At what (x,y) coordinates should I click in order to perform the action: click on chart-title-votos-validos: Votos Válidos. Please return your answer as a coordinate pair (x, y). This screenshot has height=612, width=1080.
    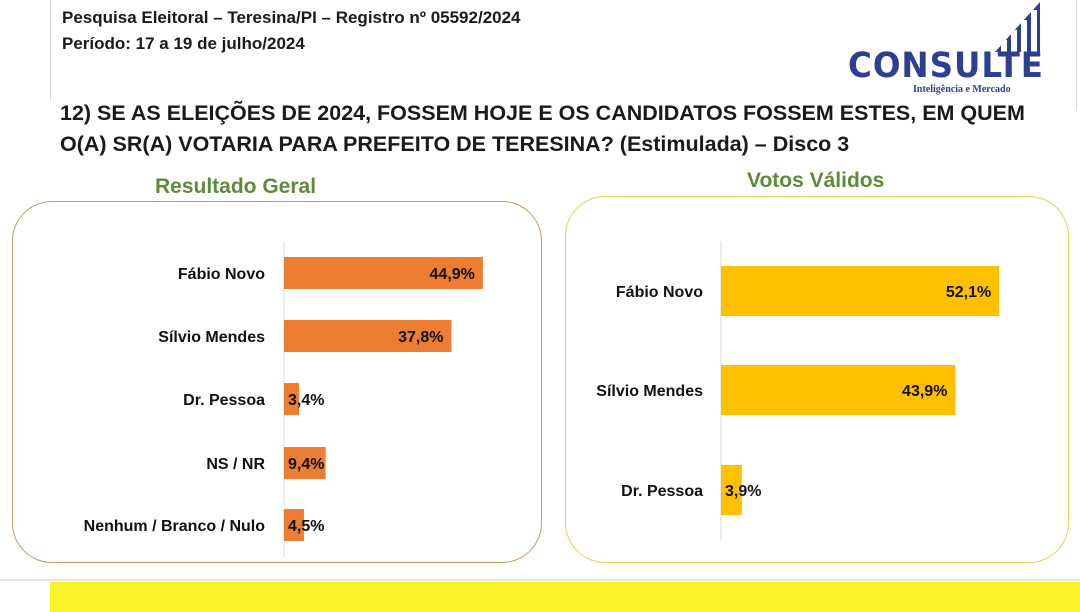
    Looking at the image, I should click on (816, 180).